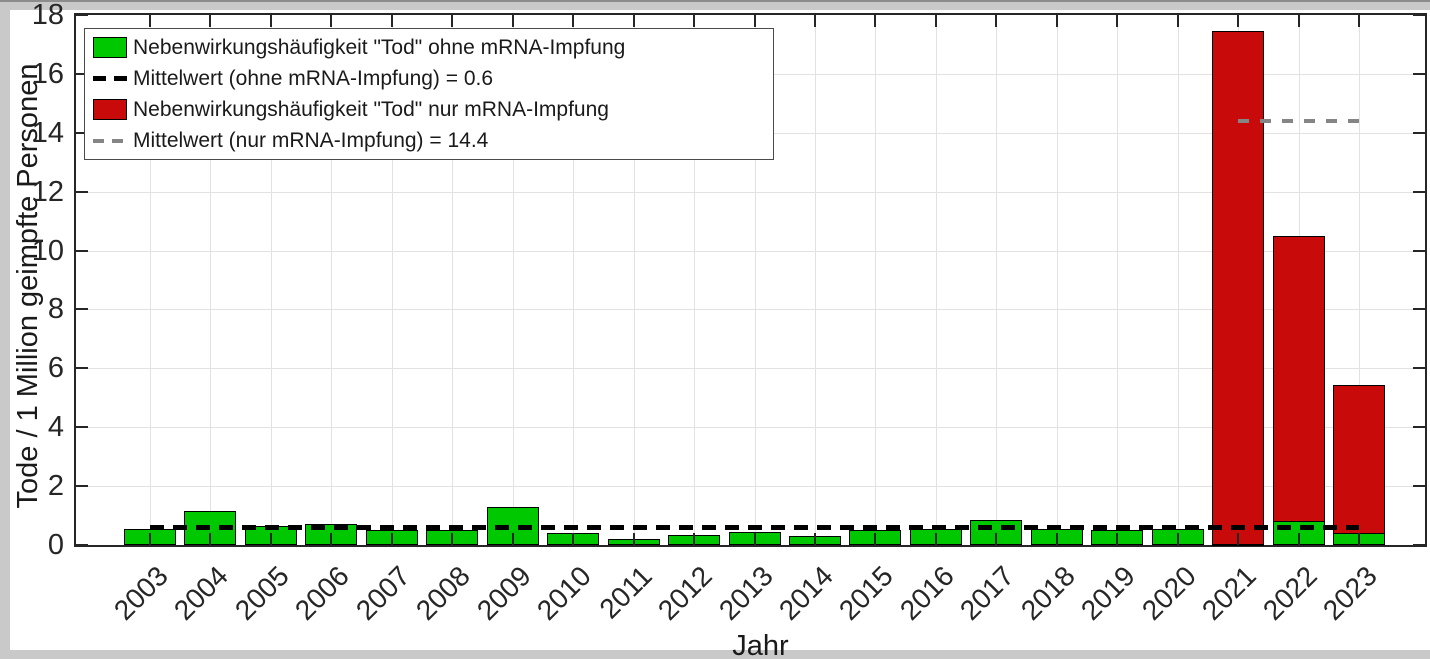 This screenshot has width=1430, height=659. I want to click on x-axis-label: Jahr, so click(760, 644).